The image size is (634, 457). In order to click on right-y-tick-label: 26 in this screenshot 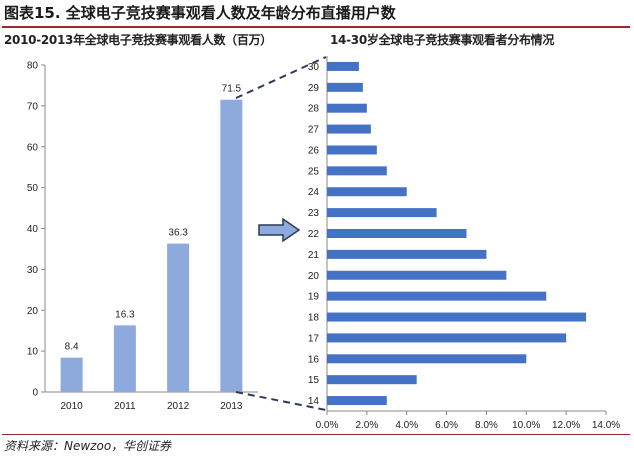, I will do `click(314, 150)`.